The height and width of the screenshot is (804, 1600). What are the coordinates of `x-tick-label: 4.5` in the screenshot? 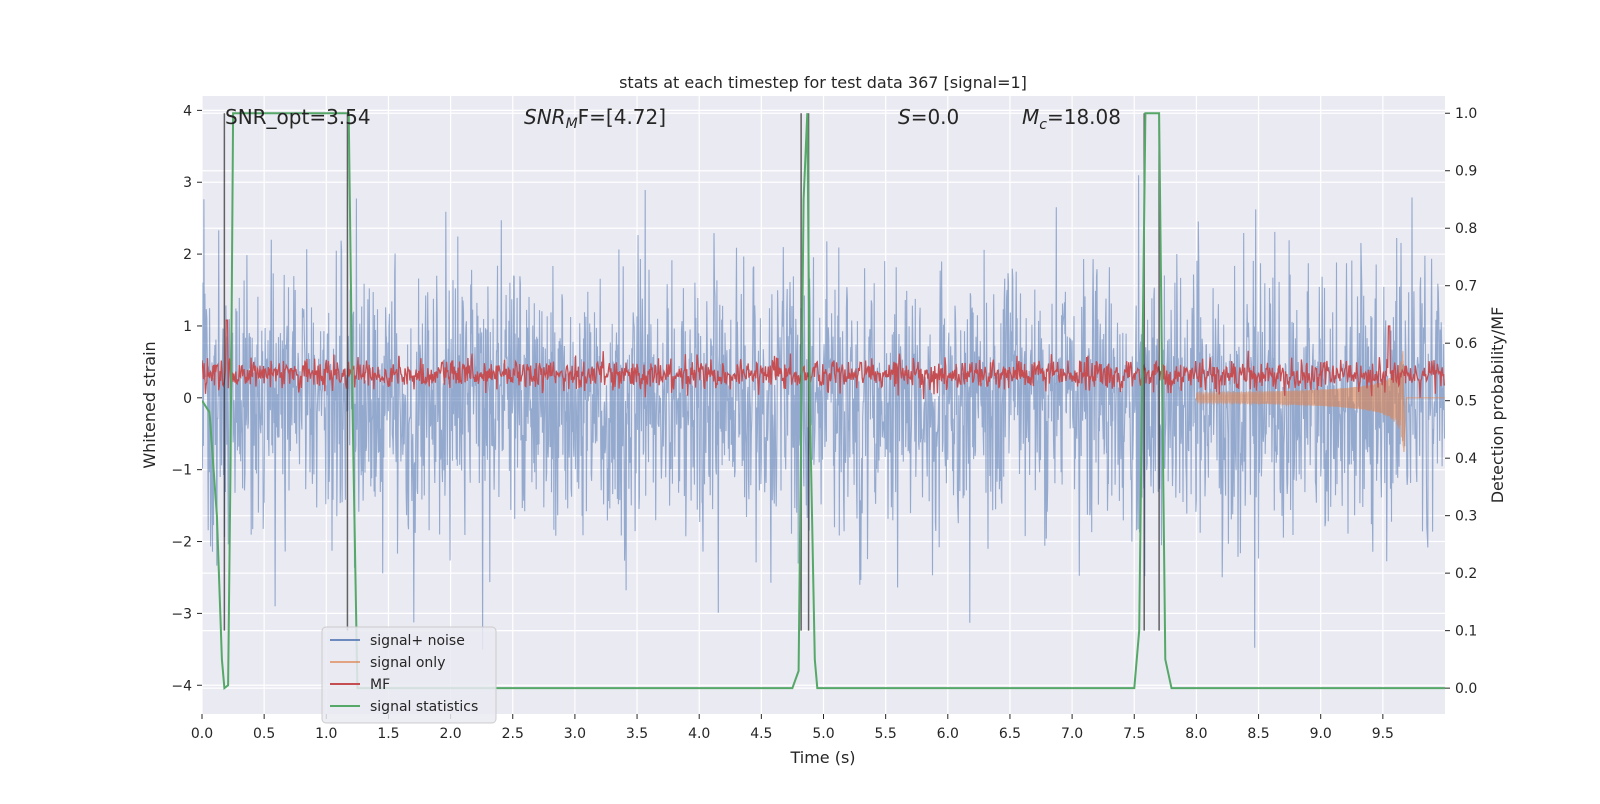 It's located at (761, 734).